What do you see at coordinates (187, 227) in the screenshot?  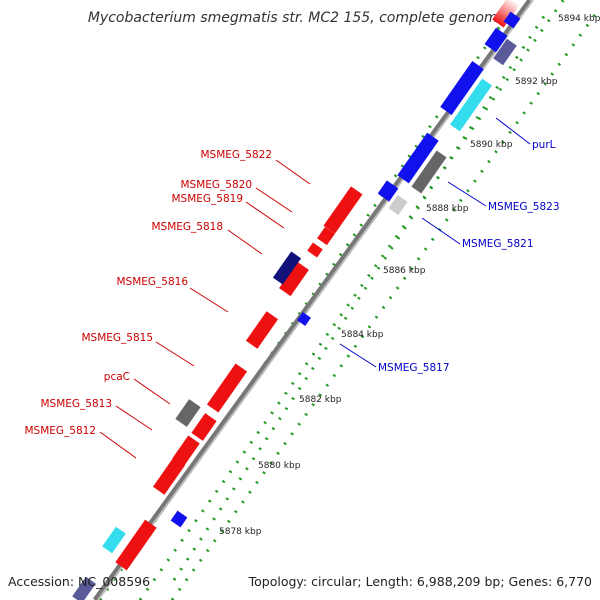 I see `gene-label: MSMEG_5818` at bounding box center [187, 227].